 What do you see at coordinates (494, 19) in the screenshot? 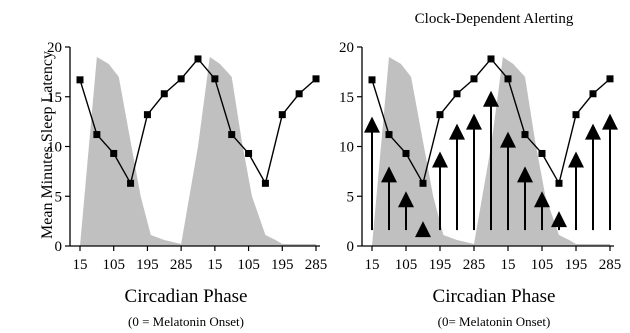
I see `right-chart-title: Clock-Dependent Alerting` at bounding box center [494, 19].